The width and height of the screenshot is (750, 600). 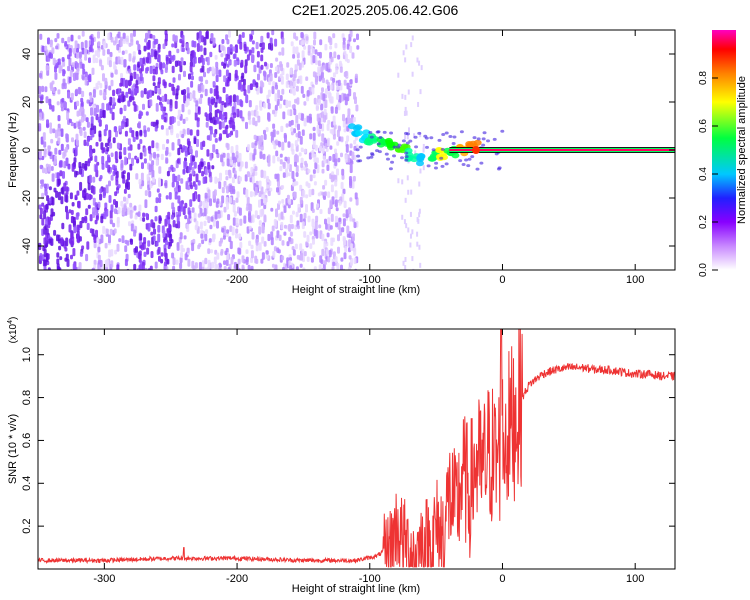 I want to click on heatmap-x-tick-label: -100, so click(x=370, y=280).